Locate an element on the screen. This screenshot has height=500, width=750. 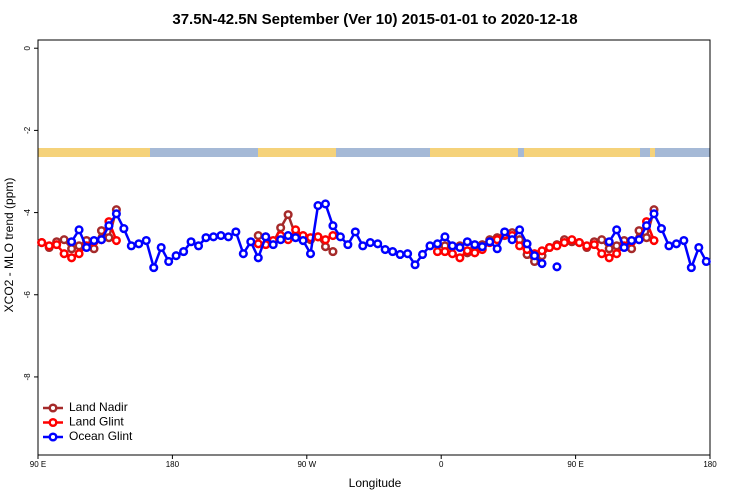
x-tick-label: 0 is located at coordinates (441, 464).